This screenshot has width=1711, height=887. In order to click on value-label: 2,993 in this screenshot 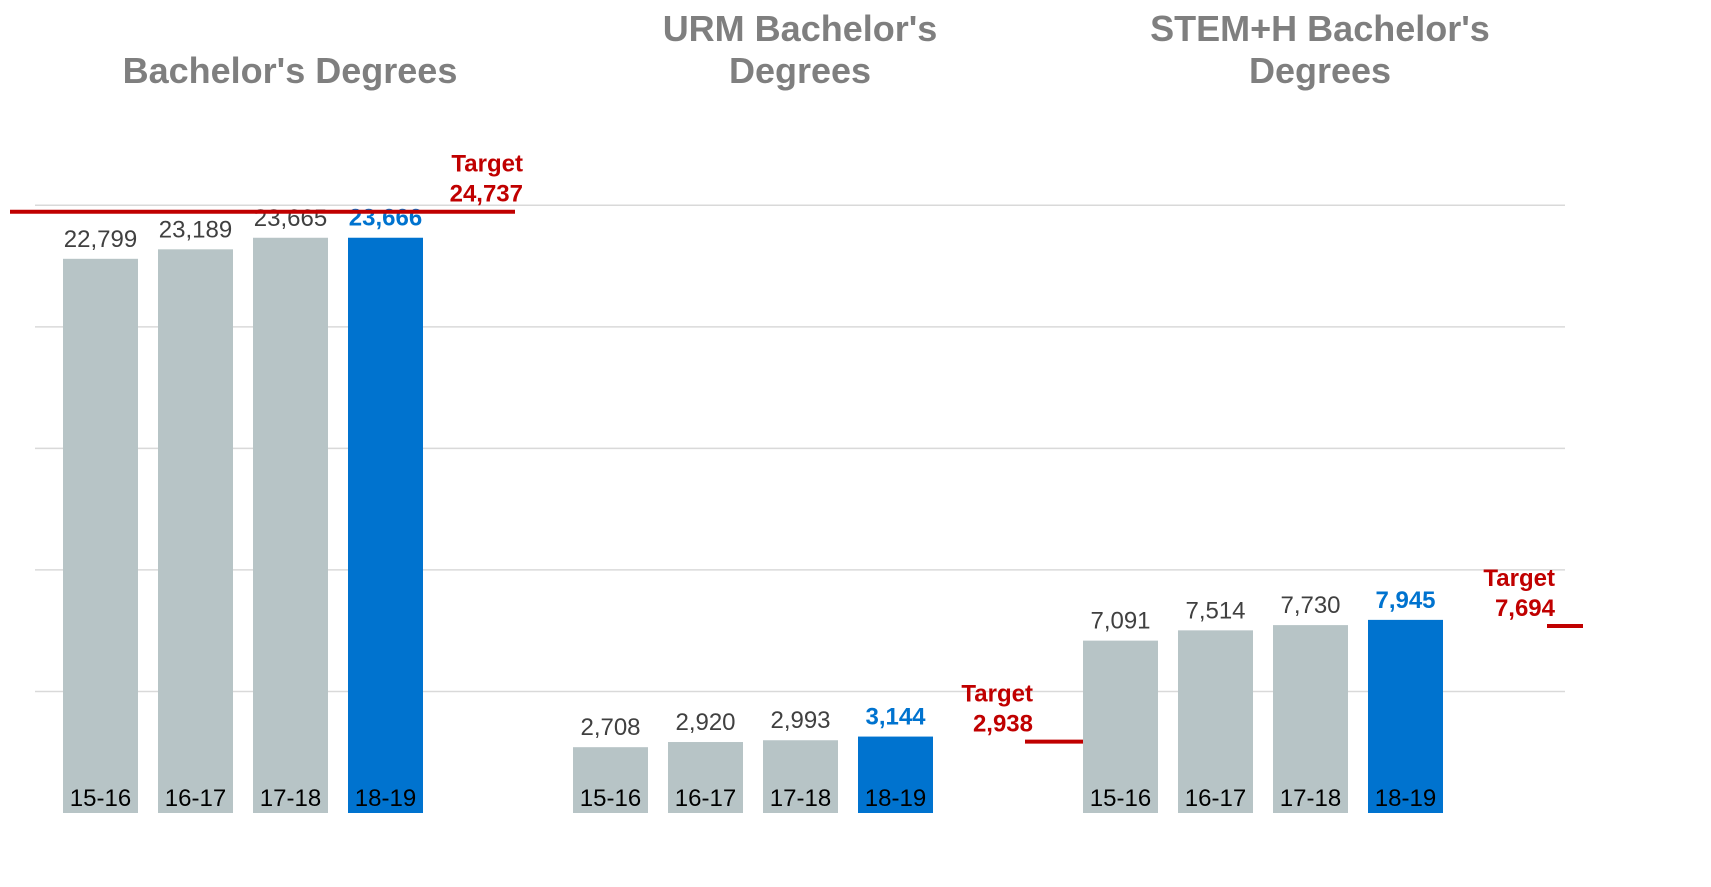, I will do `click(800, 720)`.